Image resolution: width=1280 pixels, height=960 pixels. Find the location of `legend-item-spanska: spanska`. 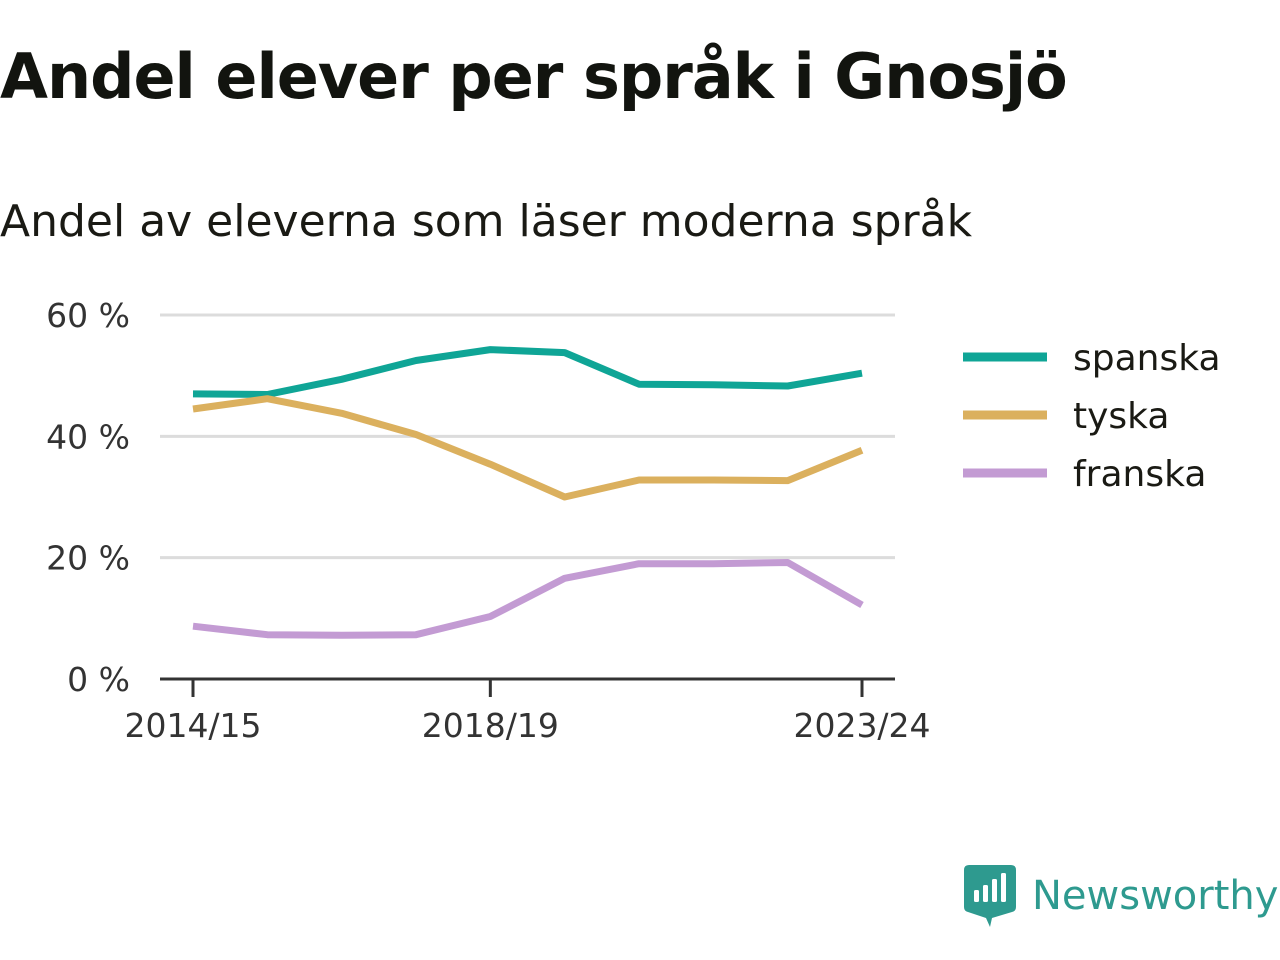

legend-item-spanska: spanska is located at coordinates (1092, 358).